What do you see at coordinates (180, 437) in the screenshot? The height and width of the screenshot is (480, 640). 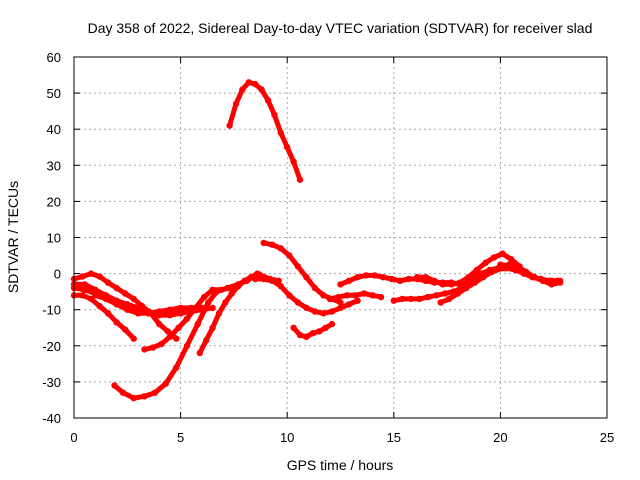 I see `x-tick-label: 5` at bounding box center [180, 437].